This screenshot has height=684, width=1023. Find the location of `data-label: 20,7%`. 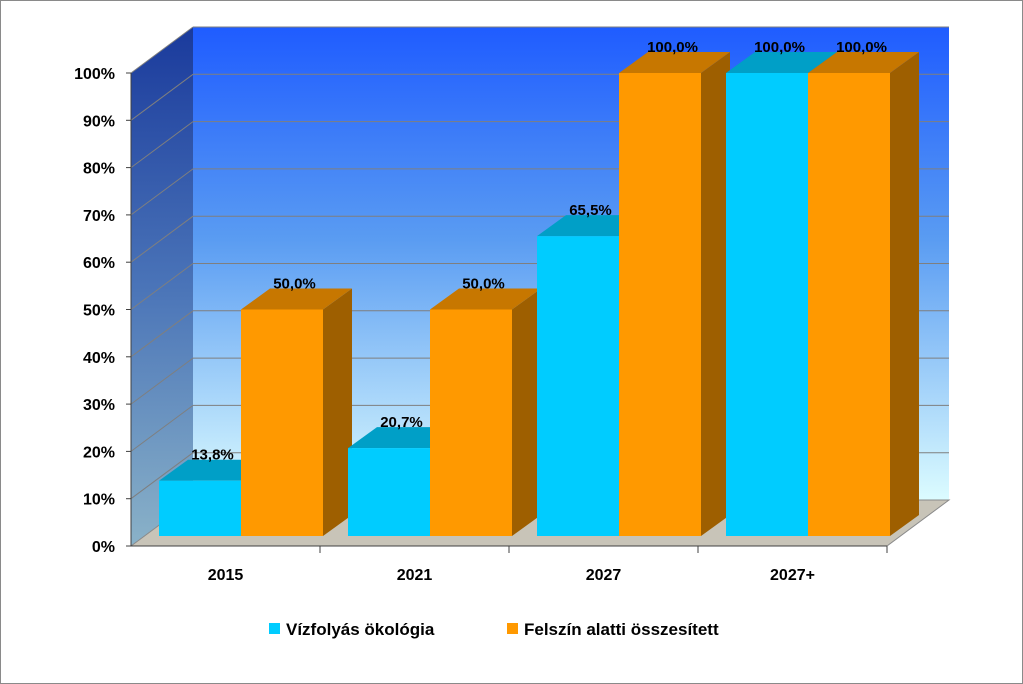

data-label: 20,7% is located at coordinates (401, 422).